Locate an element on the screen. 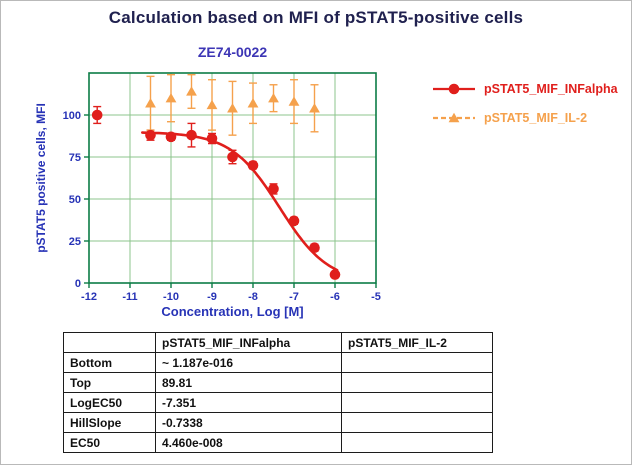  svg-text: -5 is located at coordinates (376, 297).